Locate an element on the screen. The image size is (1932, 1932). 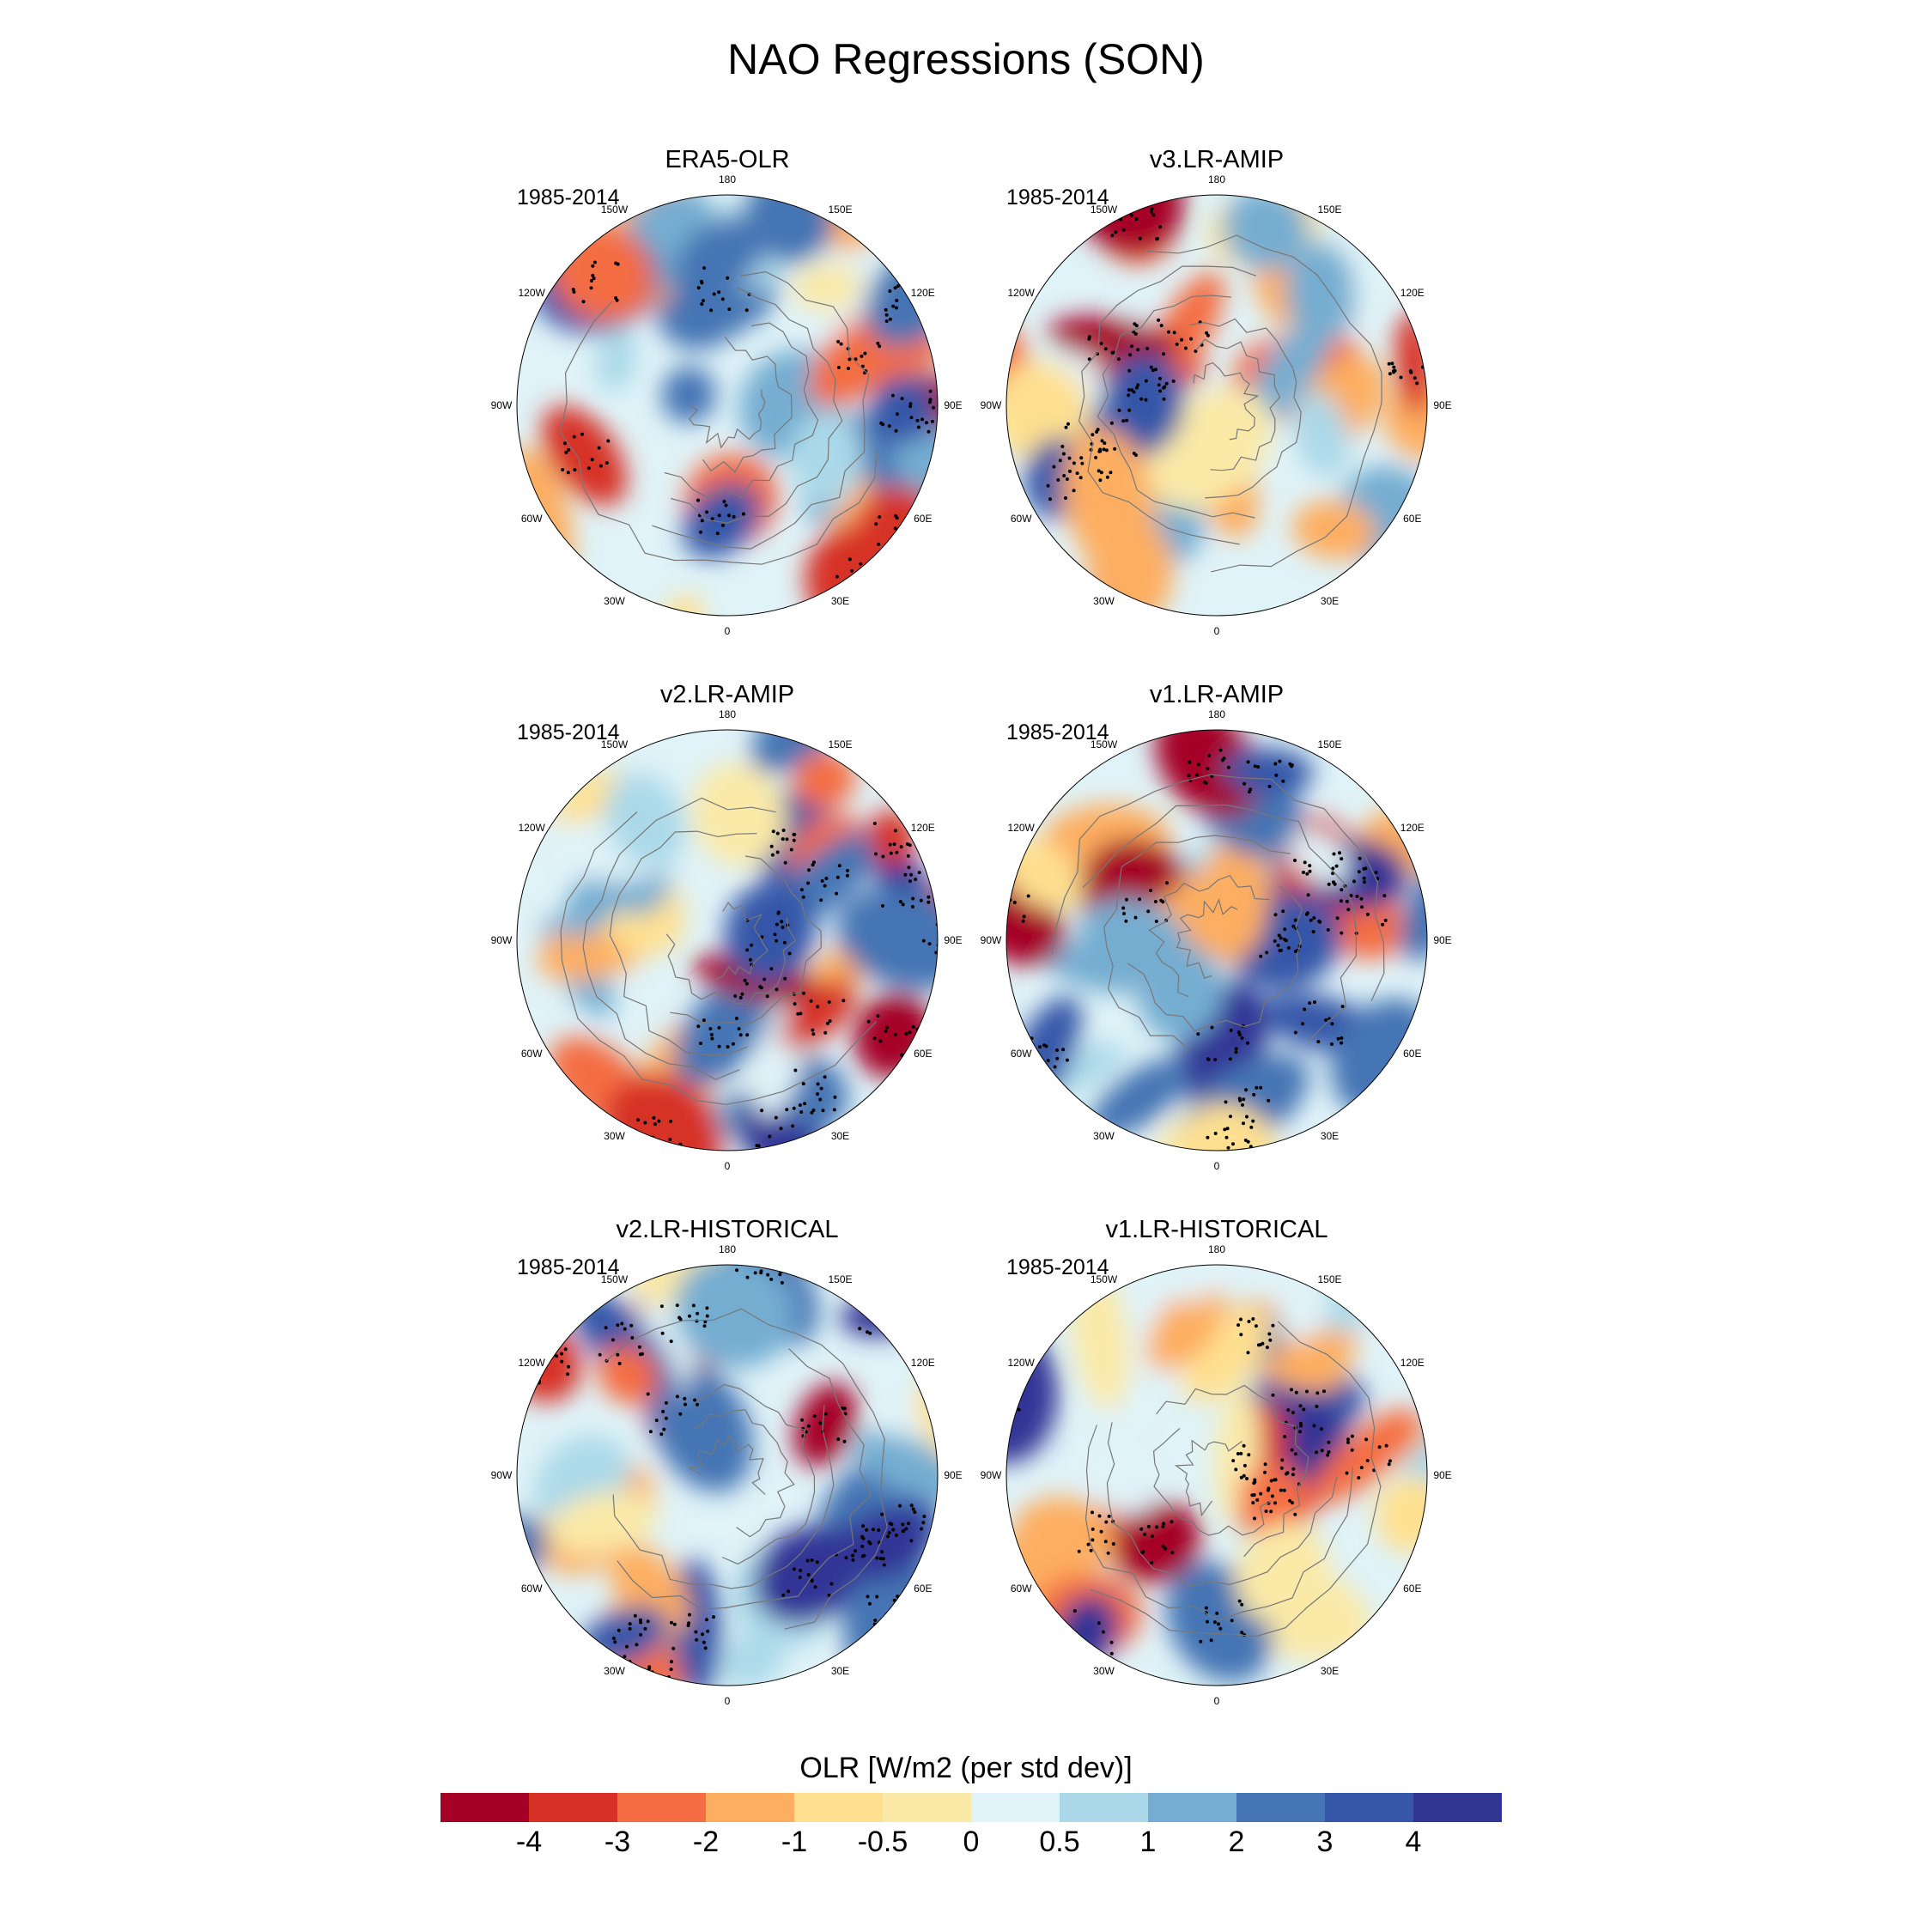
colorbar-tick-label: -0.5 is located at coordinates (882, 1842).